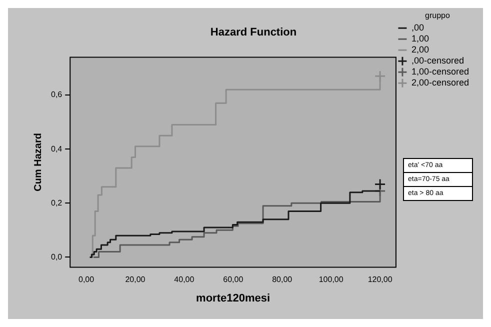  Describe the element at coordinates (417, 27) in the screenshot. I see `legend-label: ,00` at that location.